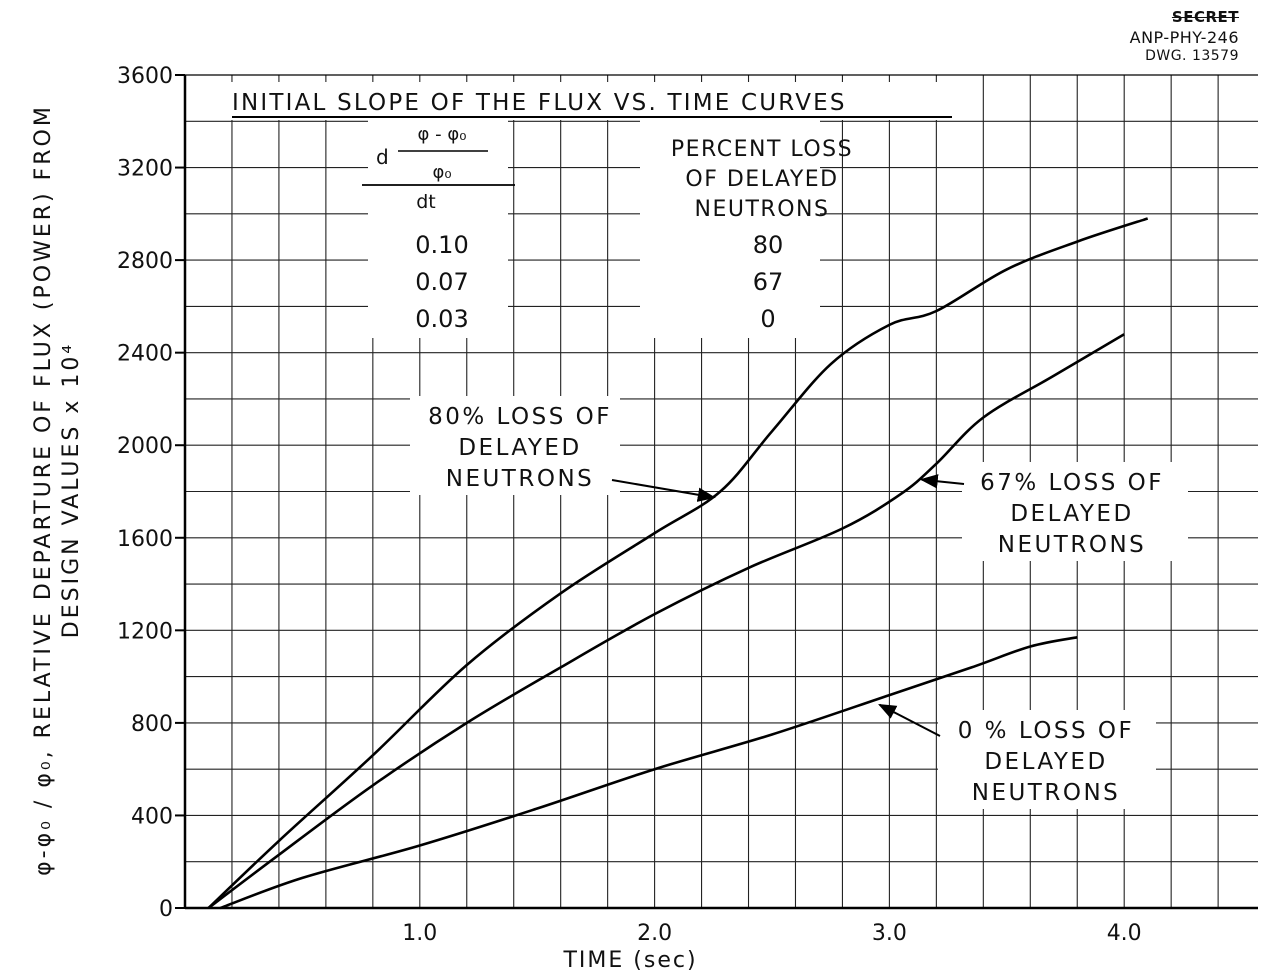 This screenshot has height=977, width=1261. What do you see at coordinates (1071, 514) in the screenshot?
I see `label-67-percent-text: DELAYED` at bounding box center [1071, 514].